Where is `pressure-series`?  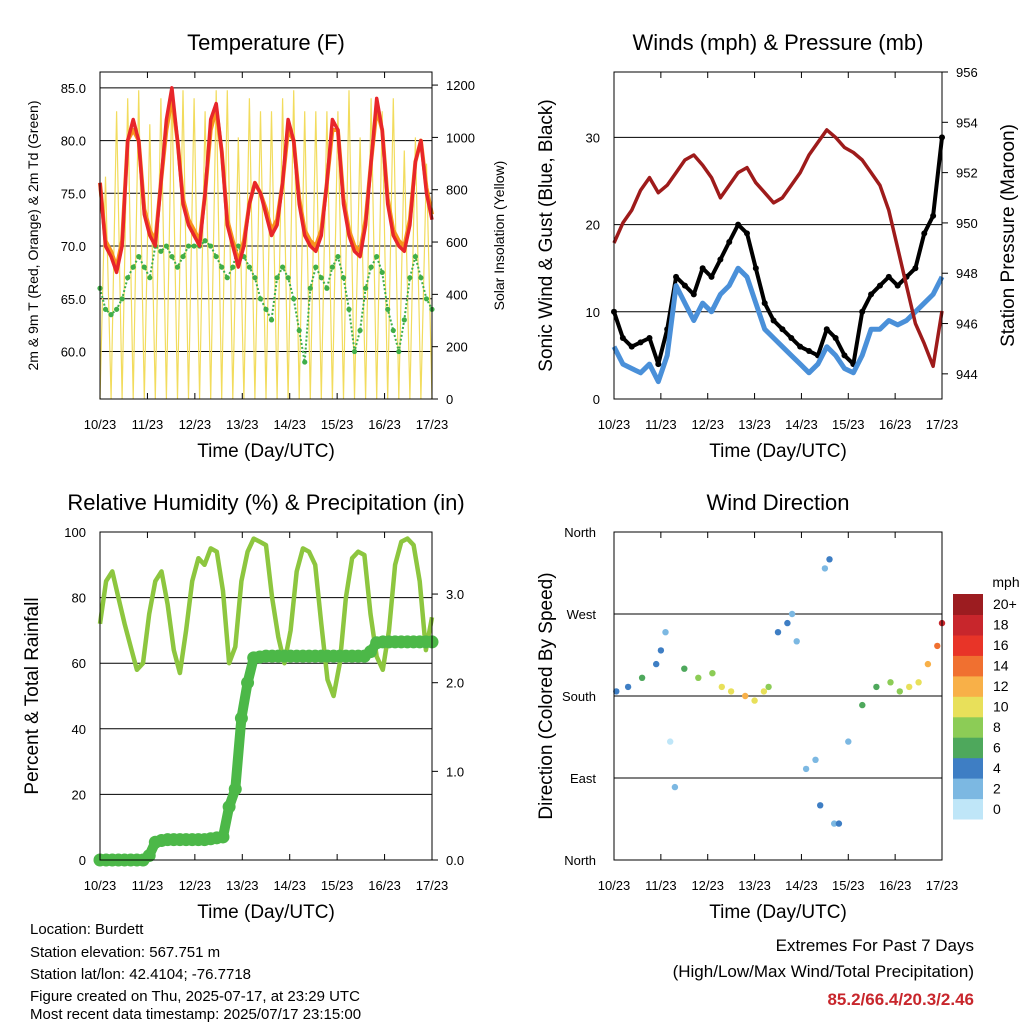 pressure-series is located at coordinates (778, 248).